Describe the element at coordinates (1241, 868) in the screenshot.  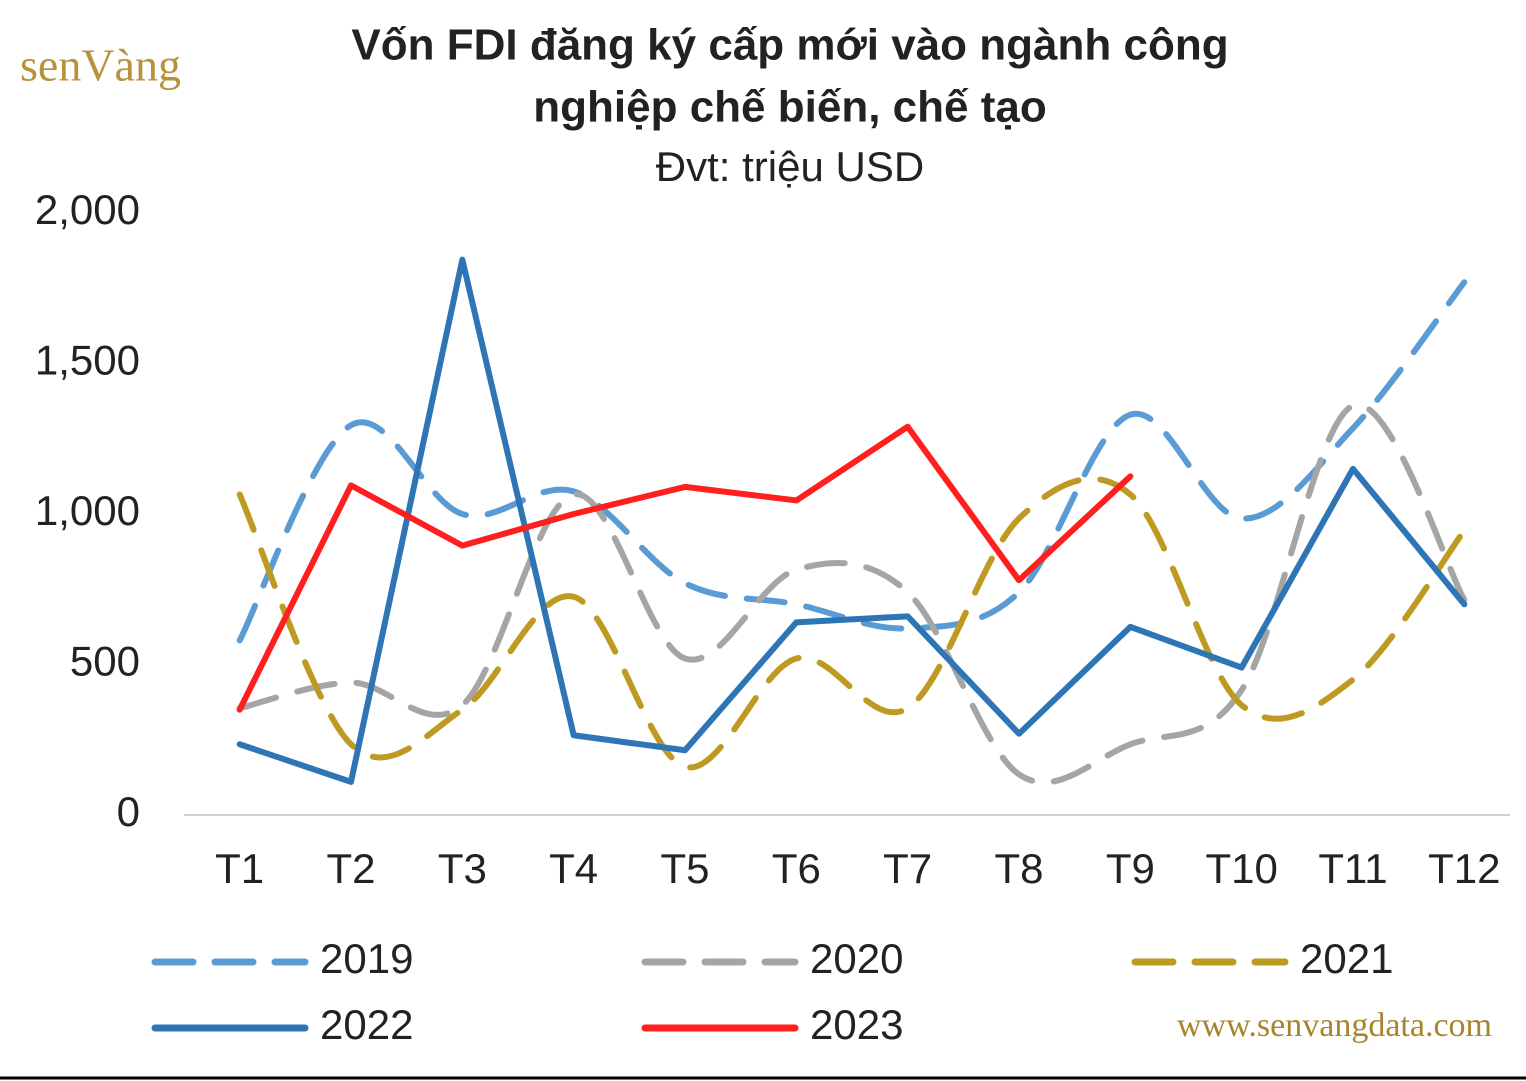
I see `x-tick-label: T10` at that location.